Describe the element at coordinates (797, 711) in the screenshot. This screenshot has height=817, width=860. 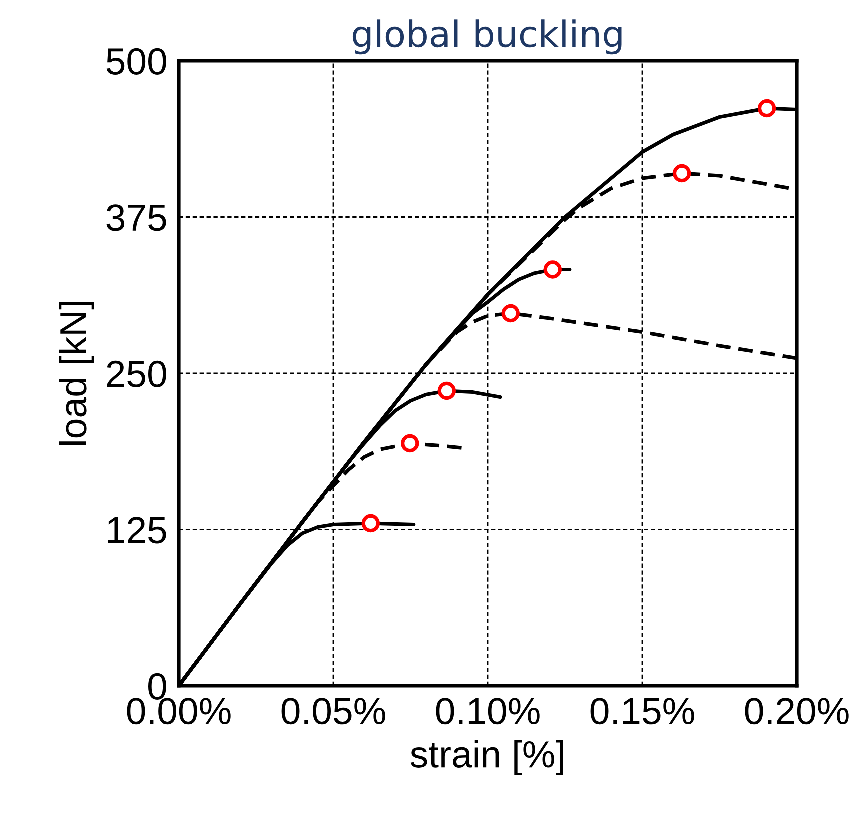
I see `x-tick-label: 0.20%` at that location.